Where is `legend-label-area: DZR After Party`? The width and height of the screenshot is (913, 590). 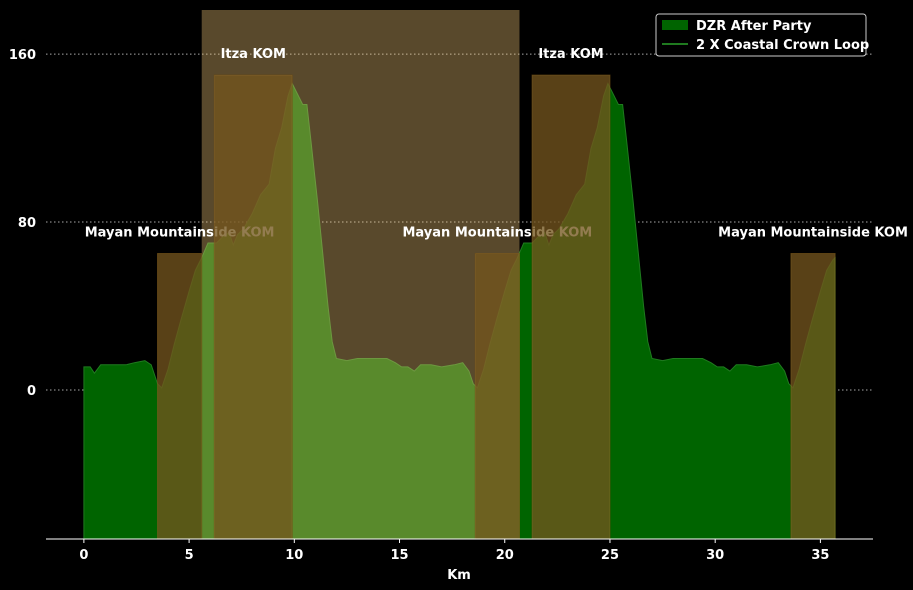
legend-label-area: DZR After Party is located at coordinates (754, 26).